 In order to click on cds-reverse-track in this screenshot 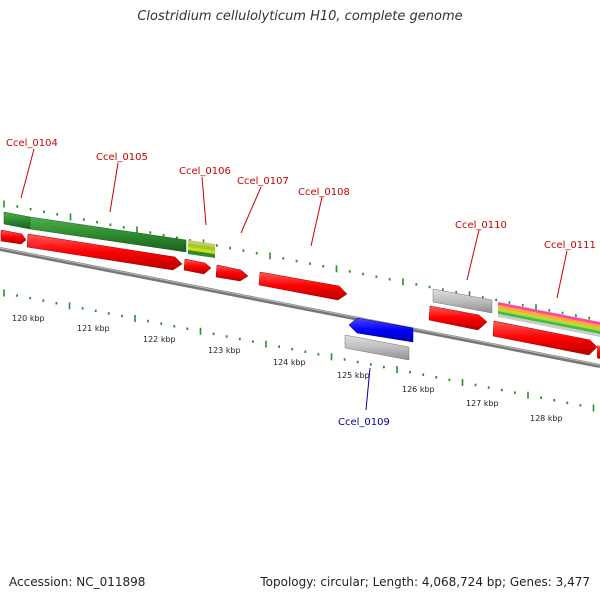, I will do `click(381, 330)`.